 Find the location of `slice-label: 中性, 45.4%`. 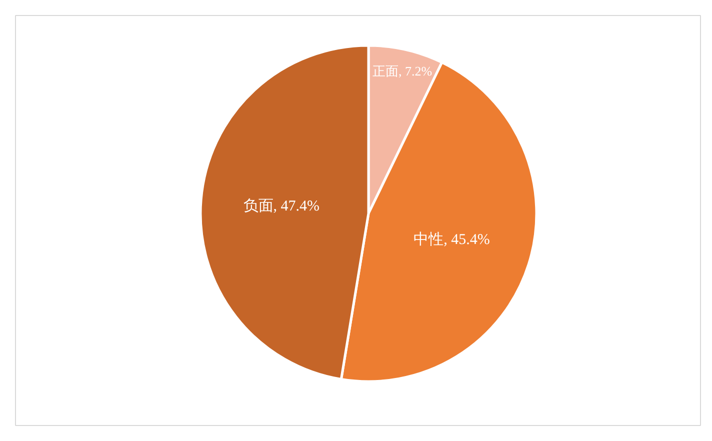

slice-label: 中性, 45.4% is located at coordinates (452, 239).